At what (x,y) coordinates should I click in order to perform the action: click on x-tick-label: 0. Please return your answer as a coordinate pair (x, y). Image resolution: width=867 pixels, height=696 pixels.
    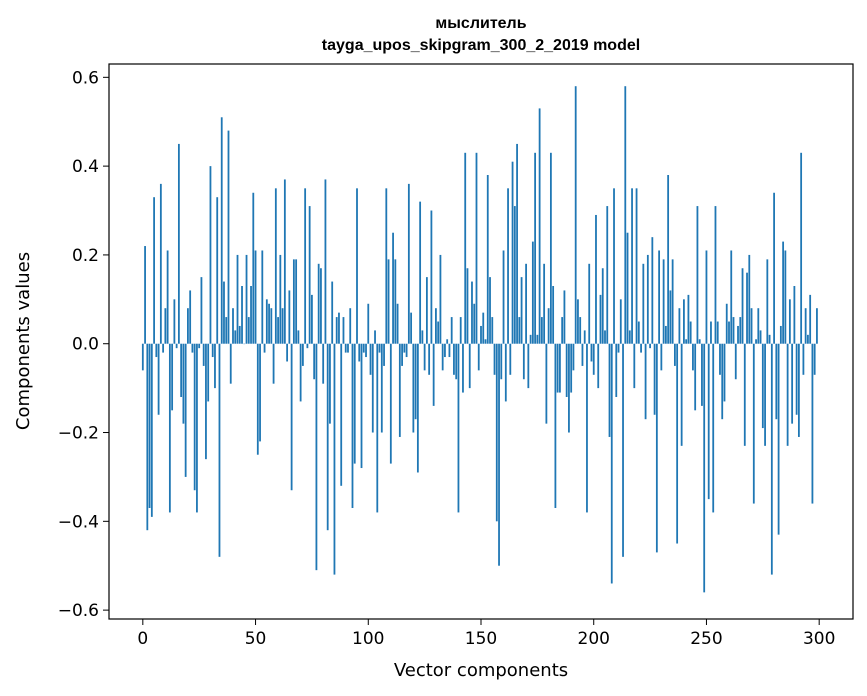
    Looking at the image, I should click on (142, 639).